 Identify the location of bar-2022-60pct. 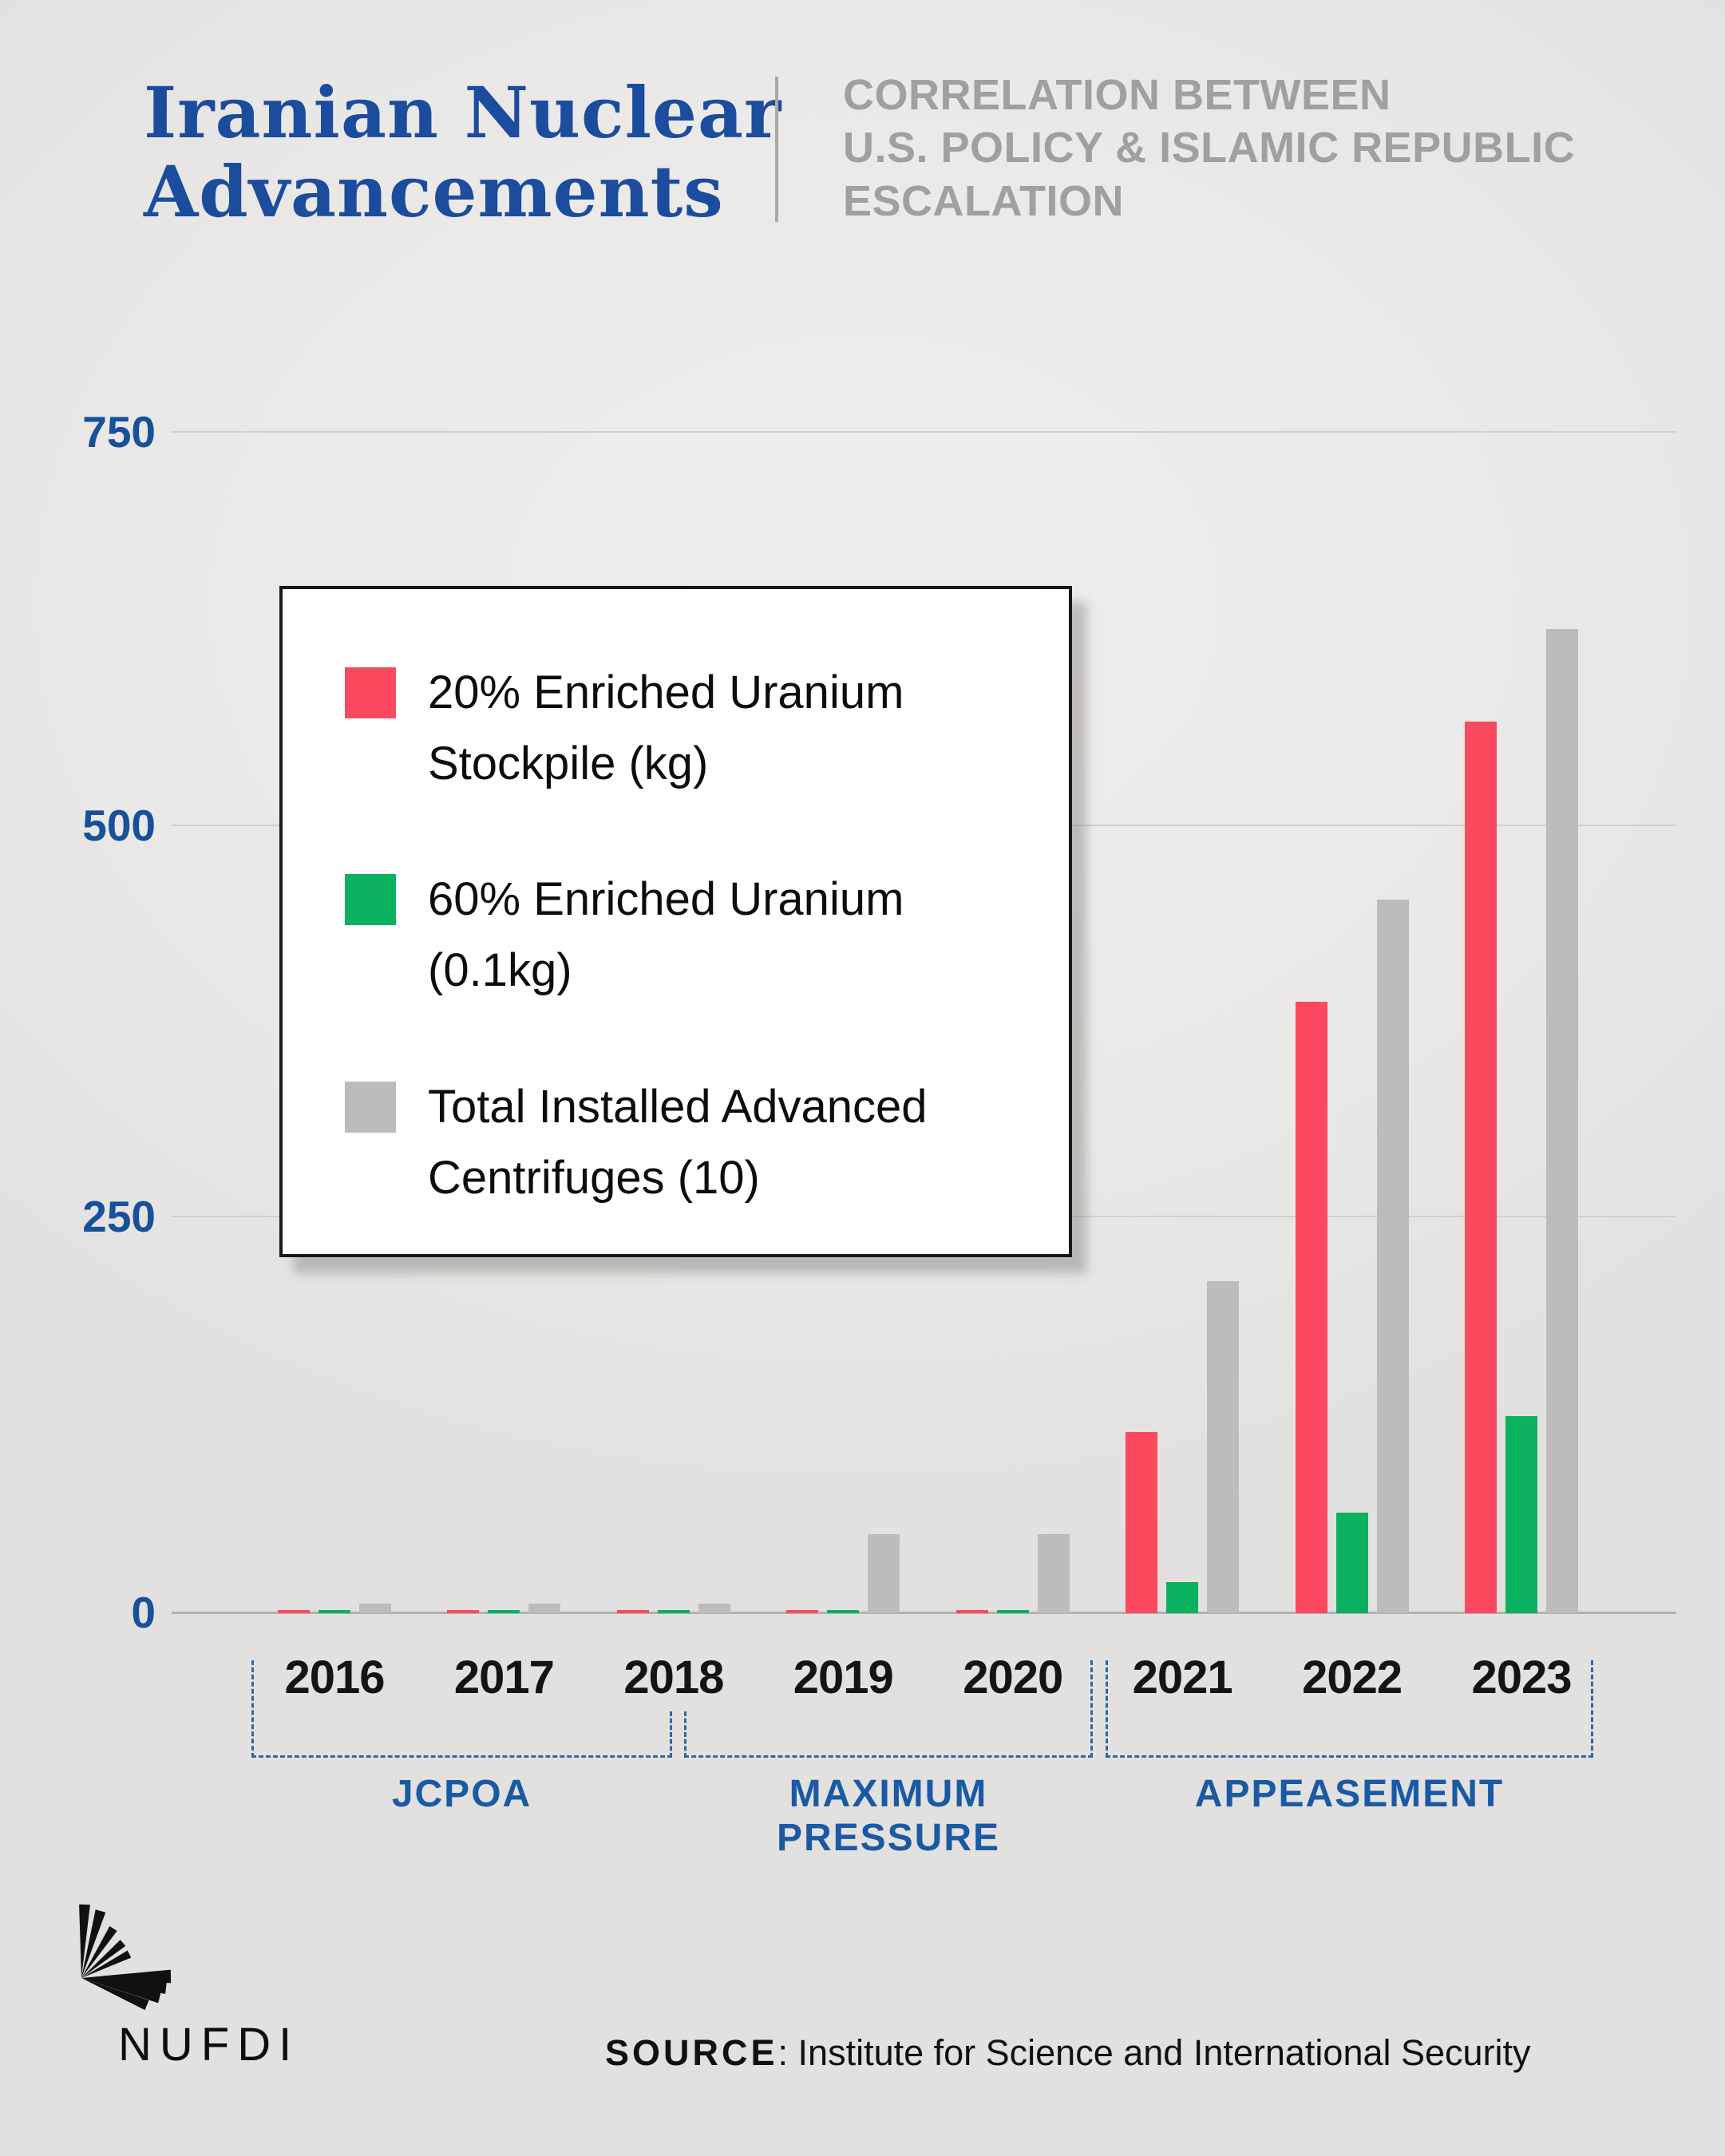
(1351, 1563).